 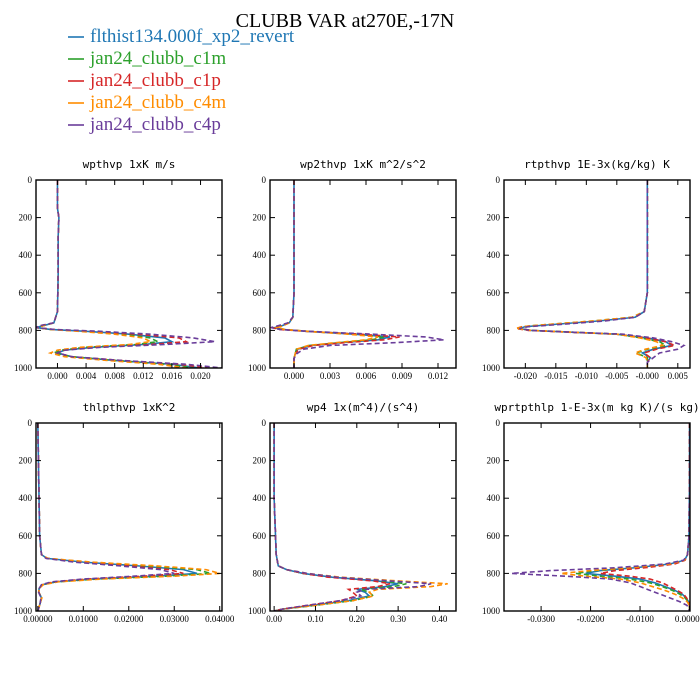 What do you see at coordinates (587, 376) in the screenshot?
I see `x-tick-label: -0.010` at bounding box center [587, 376].